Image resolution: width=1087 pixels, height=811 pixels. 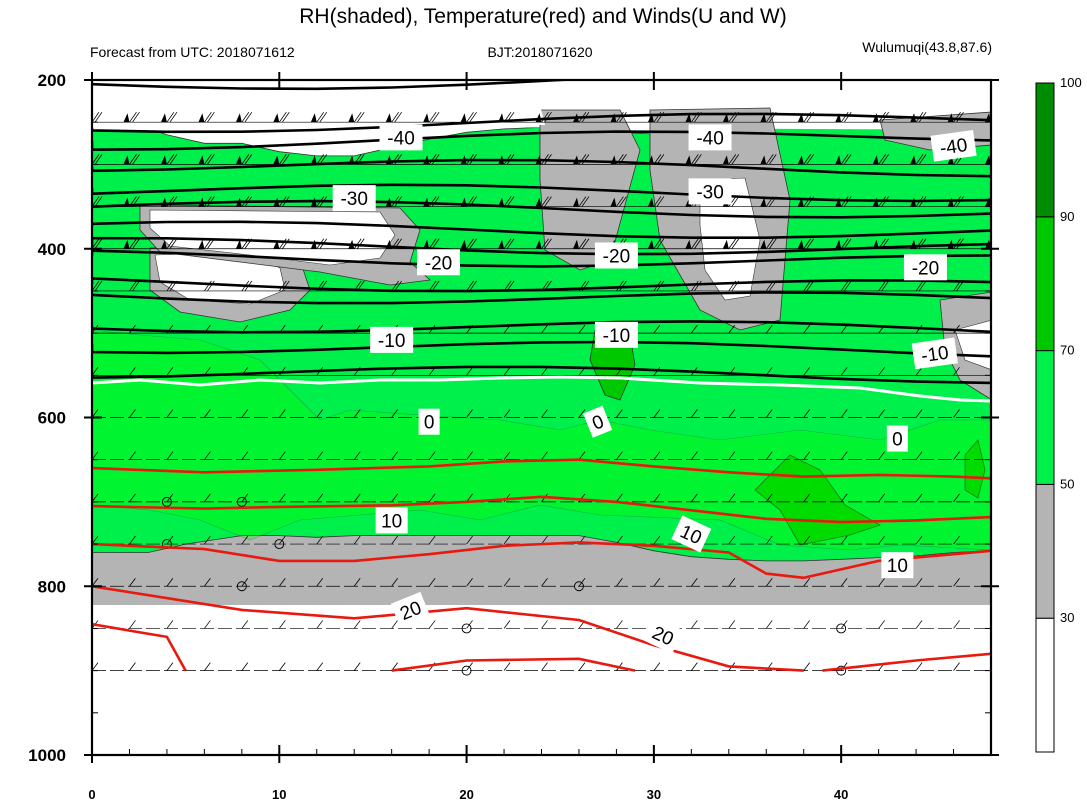 What do you see at coordinates (139, 647) in the screenshot?
I see `temperature-contour` at bounding box center [139, 647].